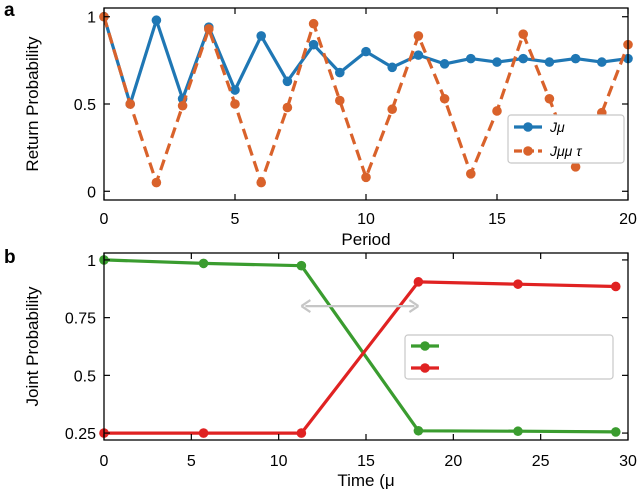 The width and height of the screenshot is (640, 489). I want to click on x-tick-label: 25, so click(541, 461).